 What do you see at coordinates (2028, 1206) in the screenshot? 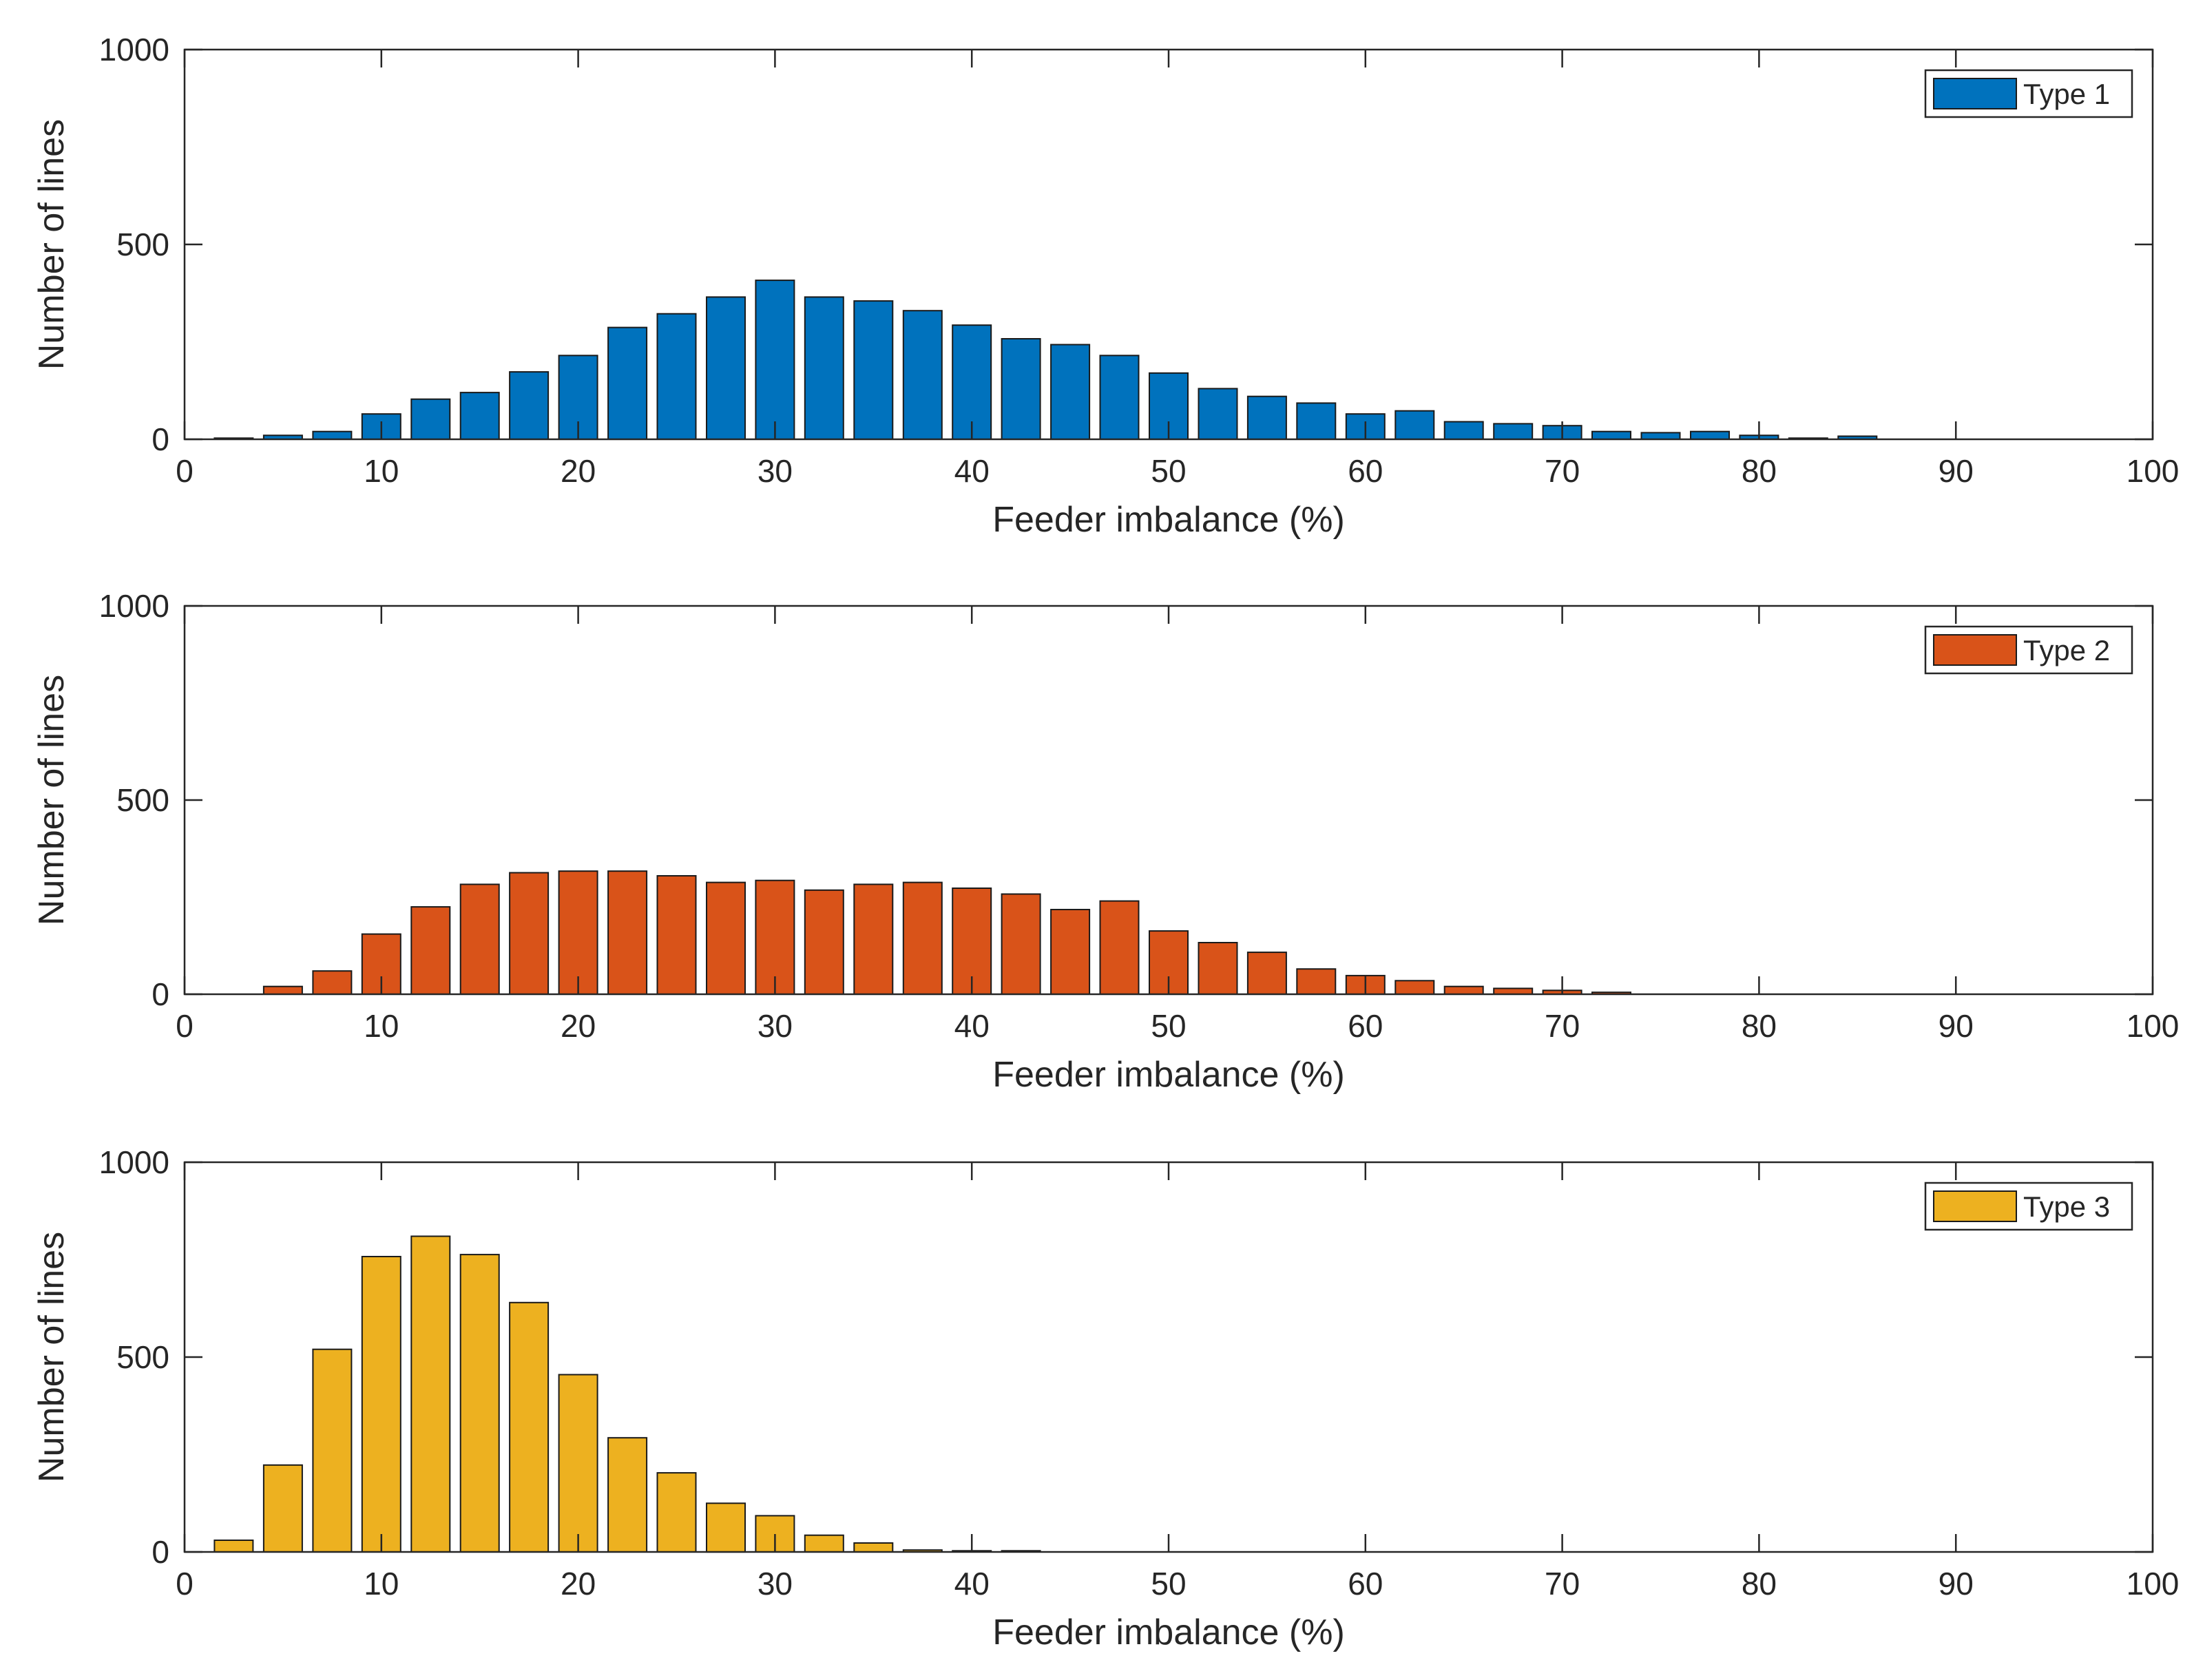
I see `legend: Type 3` at bounding box center [2028, 1206].